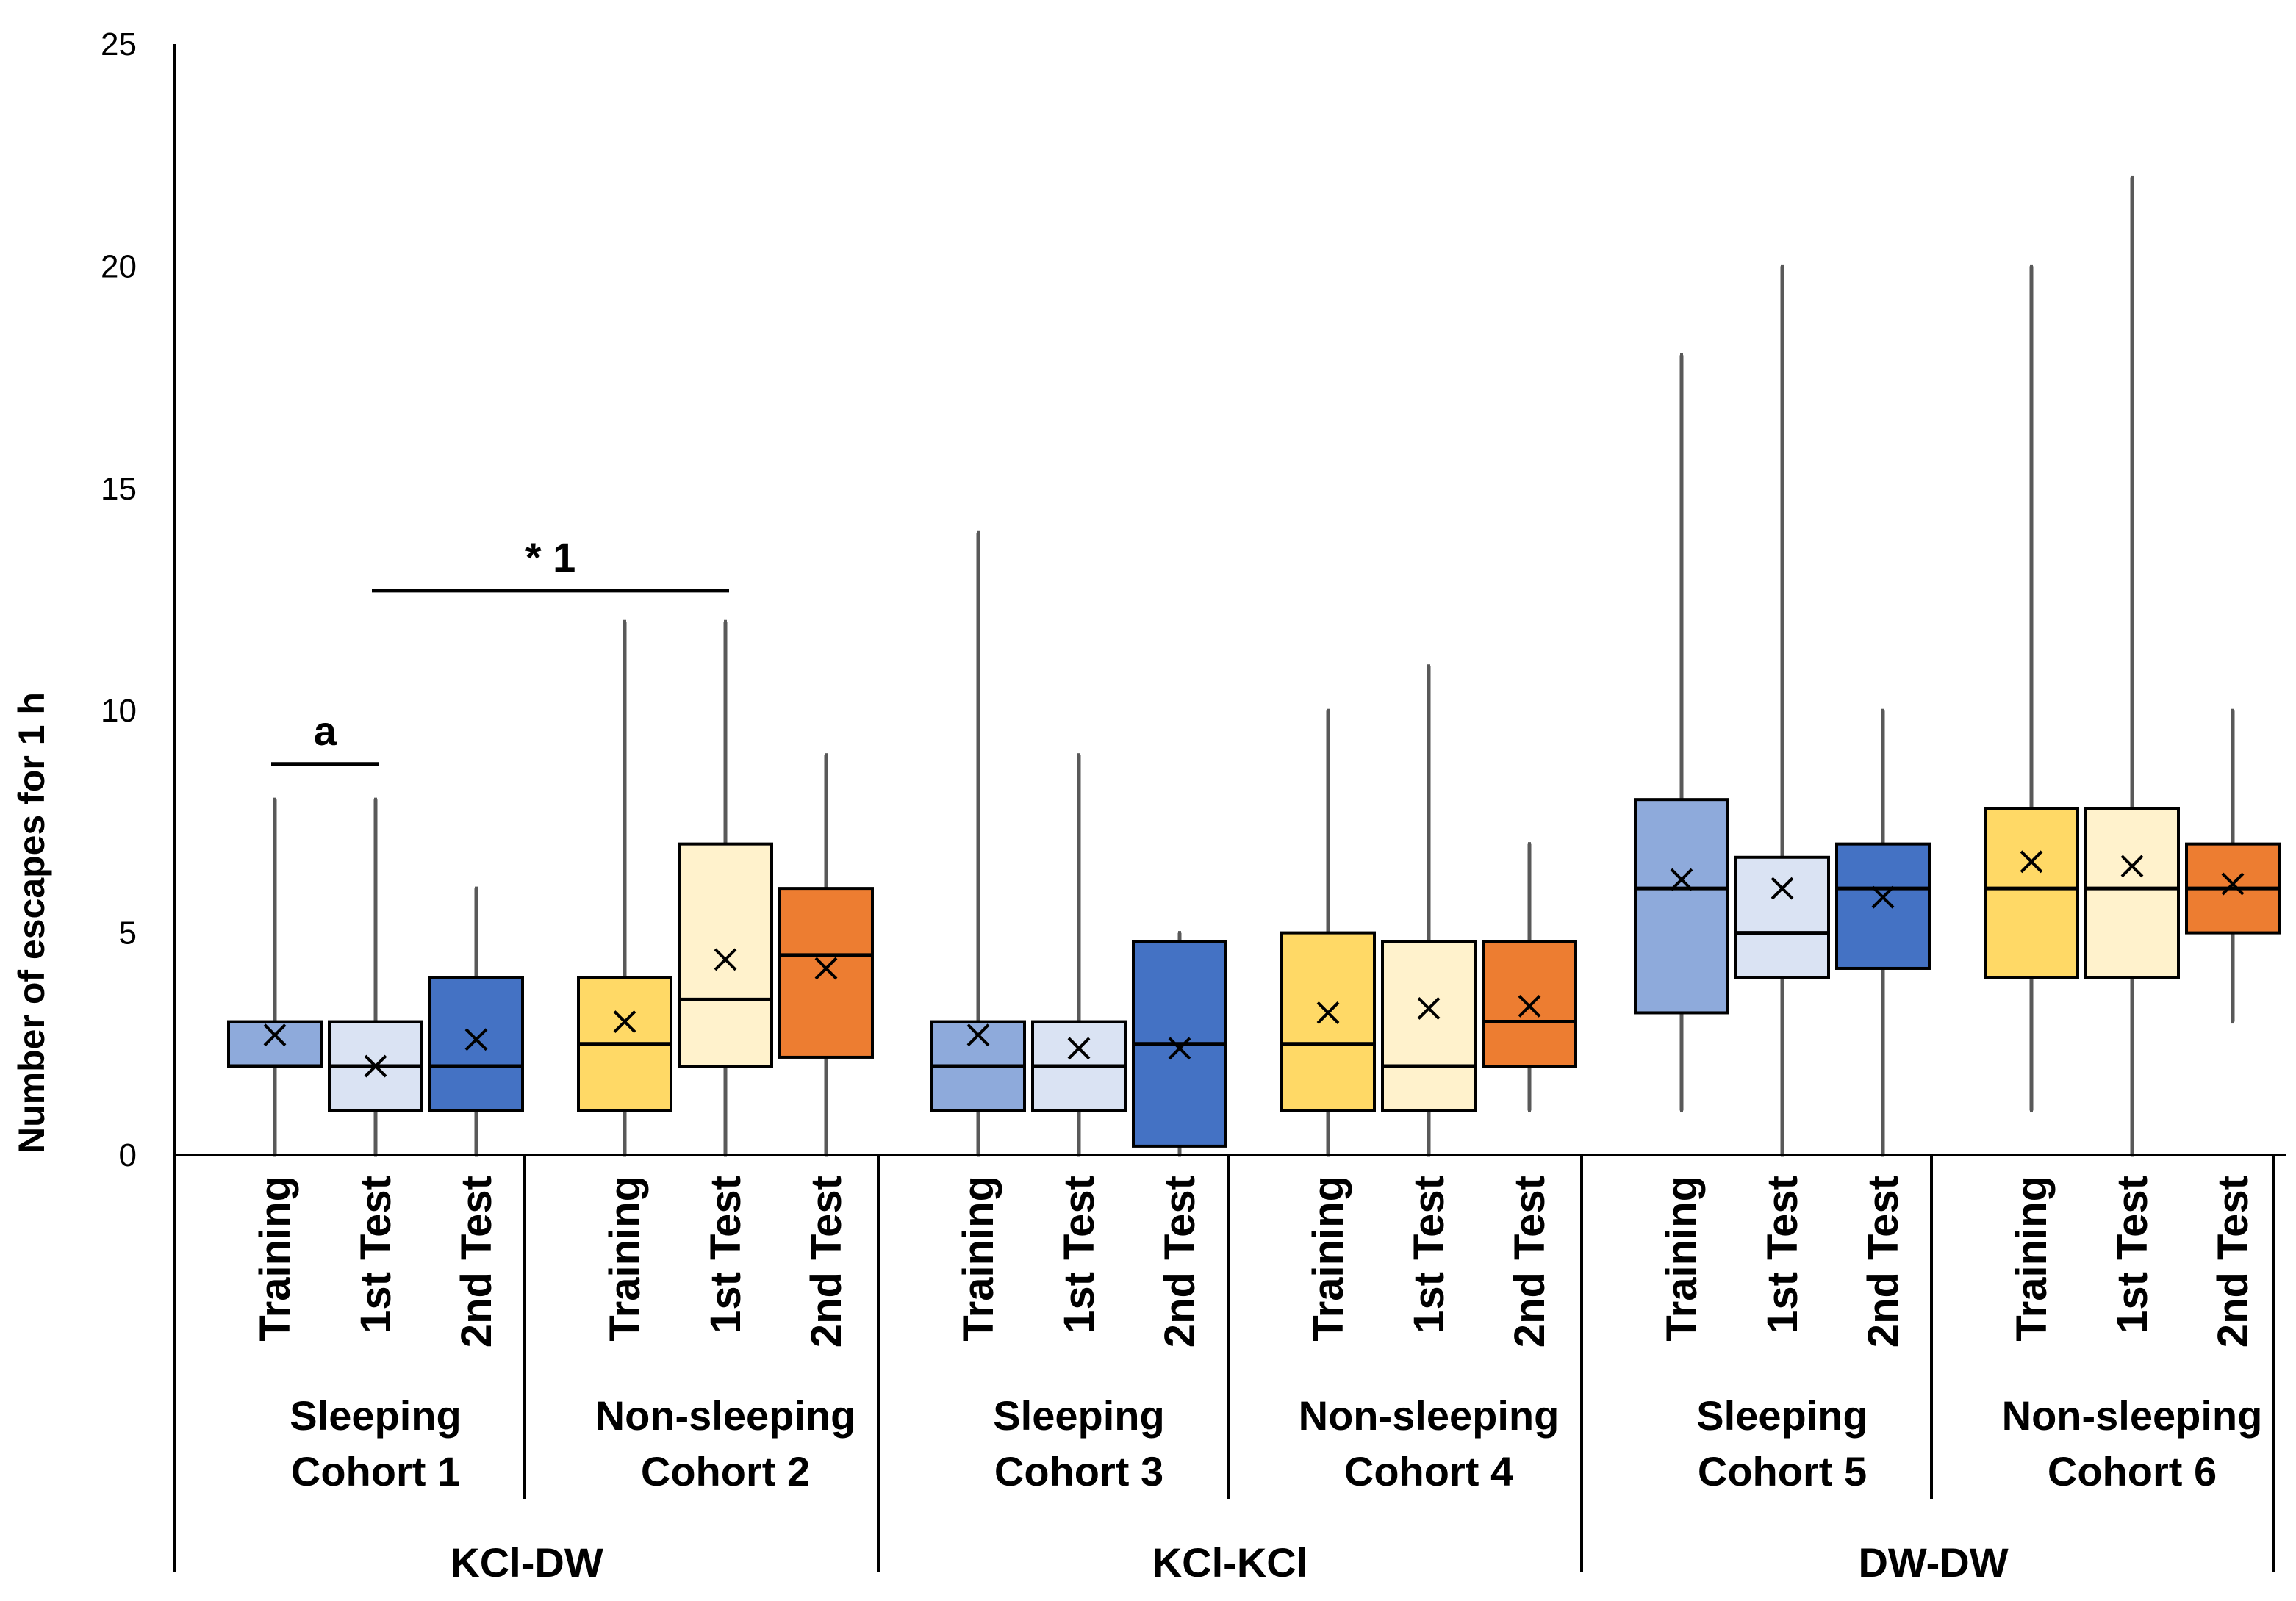  What do you see at coordinates (1933, 1562) in the screenshot?
I see `condition-label: DW-DW` at bounding box center [1933, 1562].